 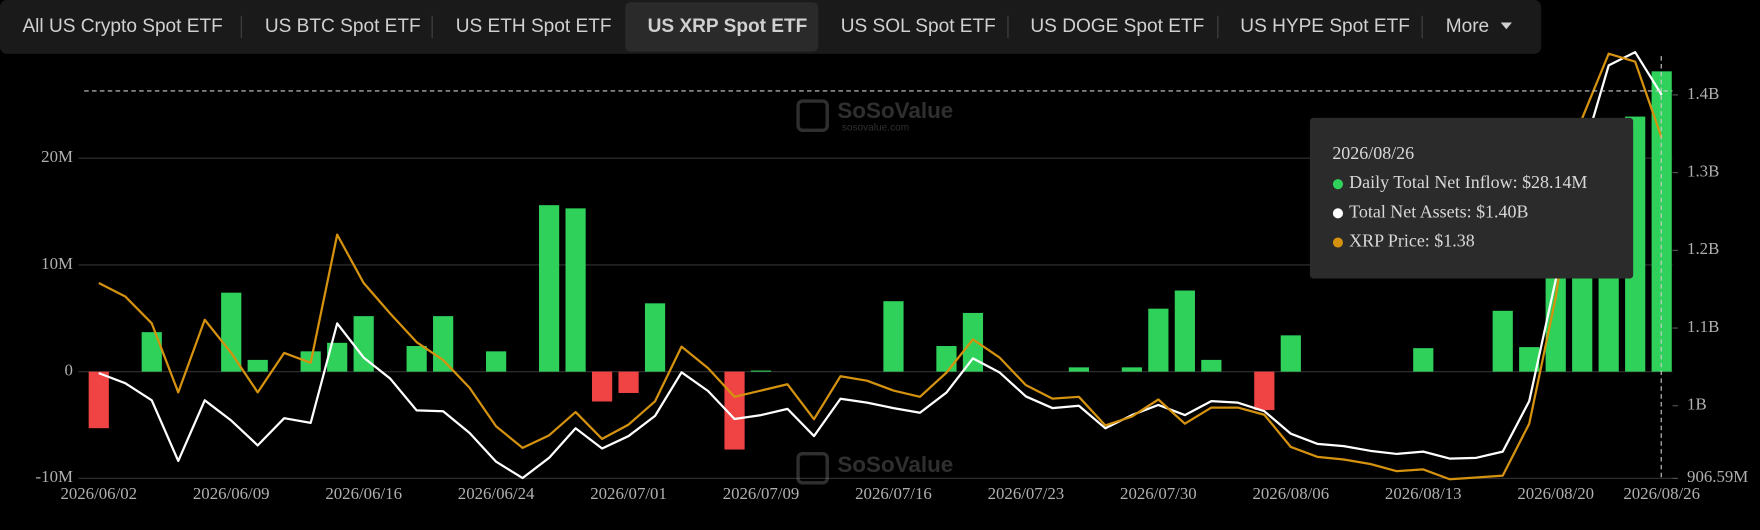 I want to click on watermark: SoSoValue sosovalue.com SoSoValue, so click(x=874, y=291).